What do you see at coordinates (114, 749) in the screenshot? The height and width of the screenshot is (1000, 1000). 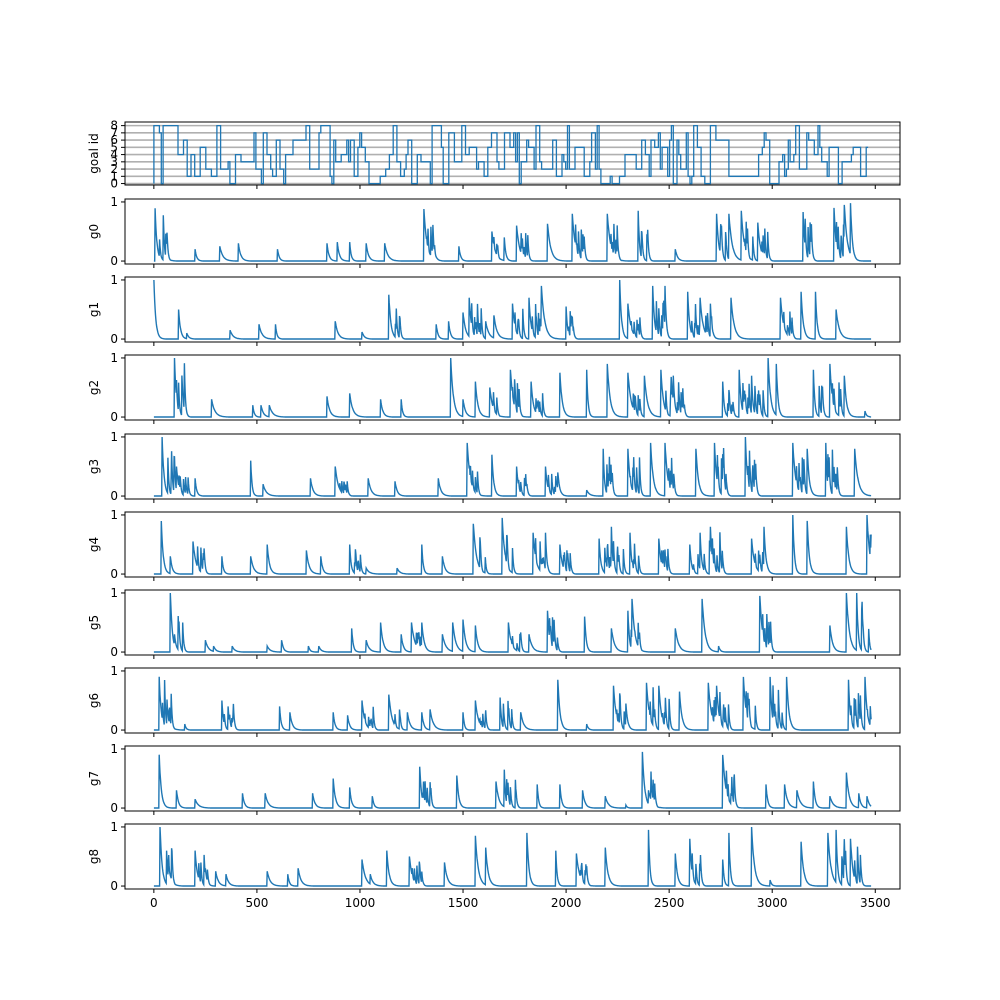 I see `panel-g7-ytick-label: 1` at bounding box center [114, 749].